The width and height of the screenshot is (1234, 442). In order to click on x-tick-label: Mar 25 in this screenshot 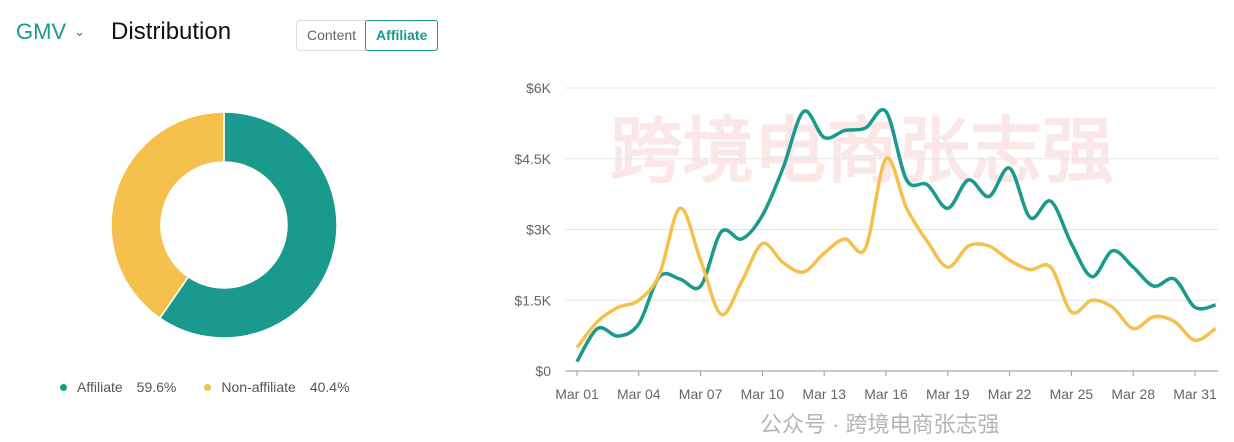, I will do `click(1072, 394)`.